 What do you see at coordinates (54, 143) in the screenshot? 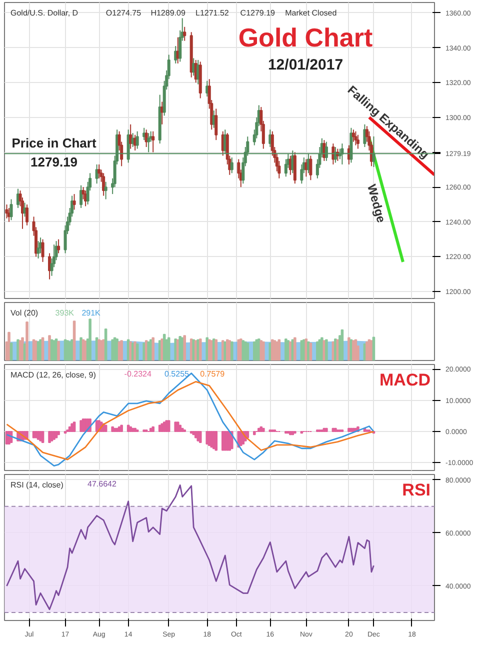
I see `annotation: Price in Chart` at bounding box center [54, 143].